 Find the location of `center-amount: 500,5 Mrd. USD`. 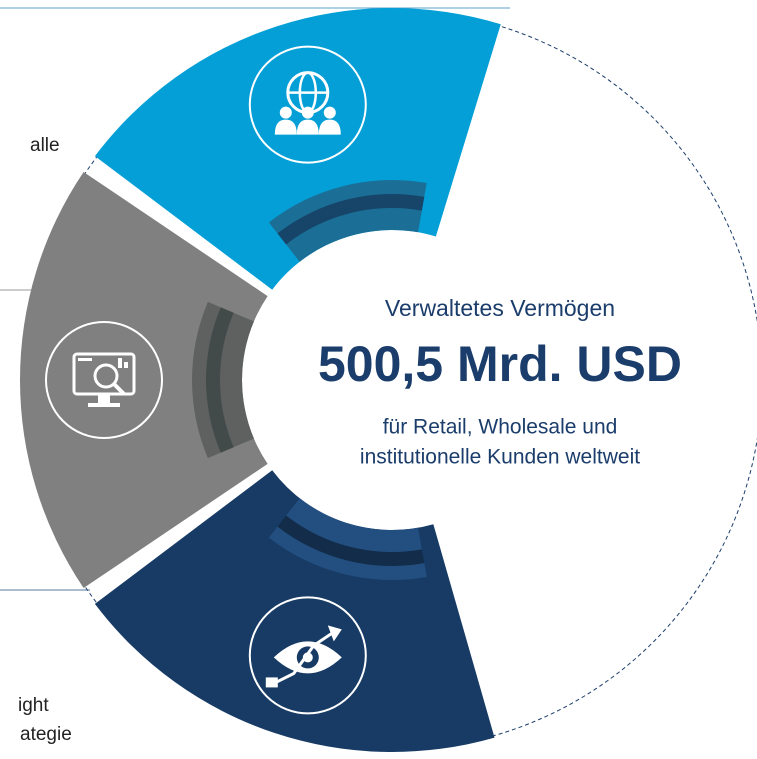

center-amount: 500,5 Mrd. USD is located at coordinates (500, 364).